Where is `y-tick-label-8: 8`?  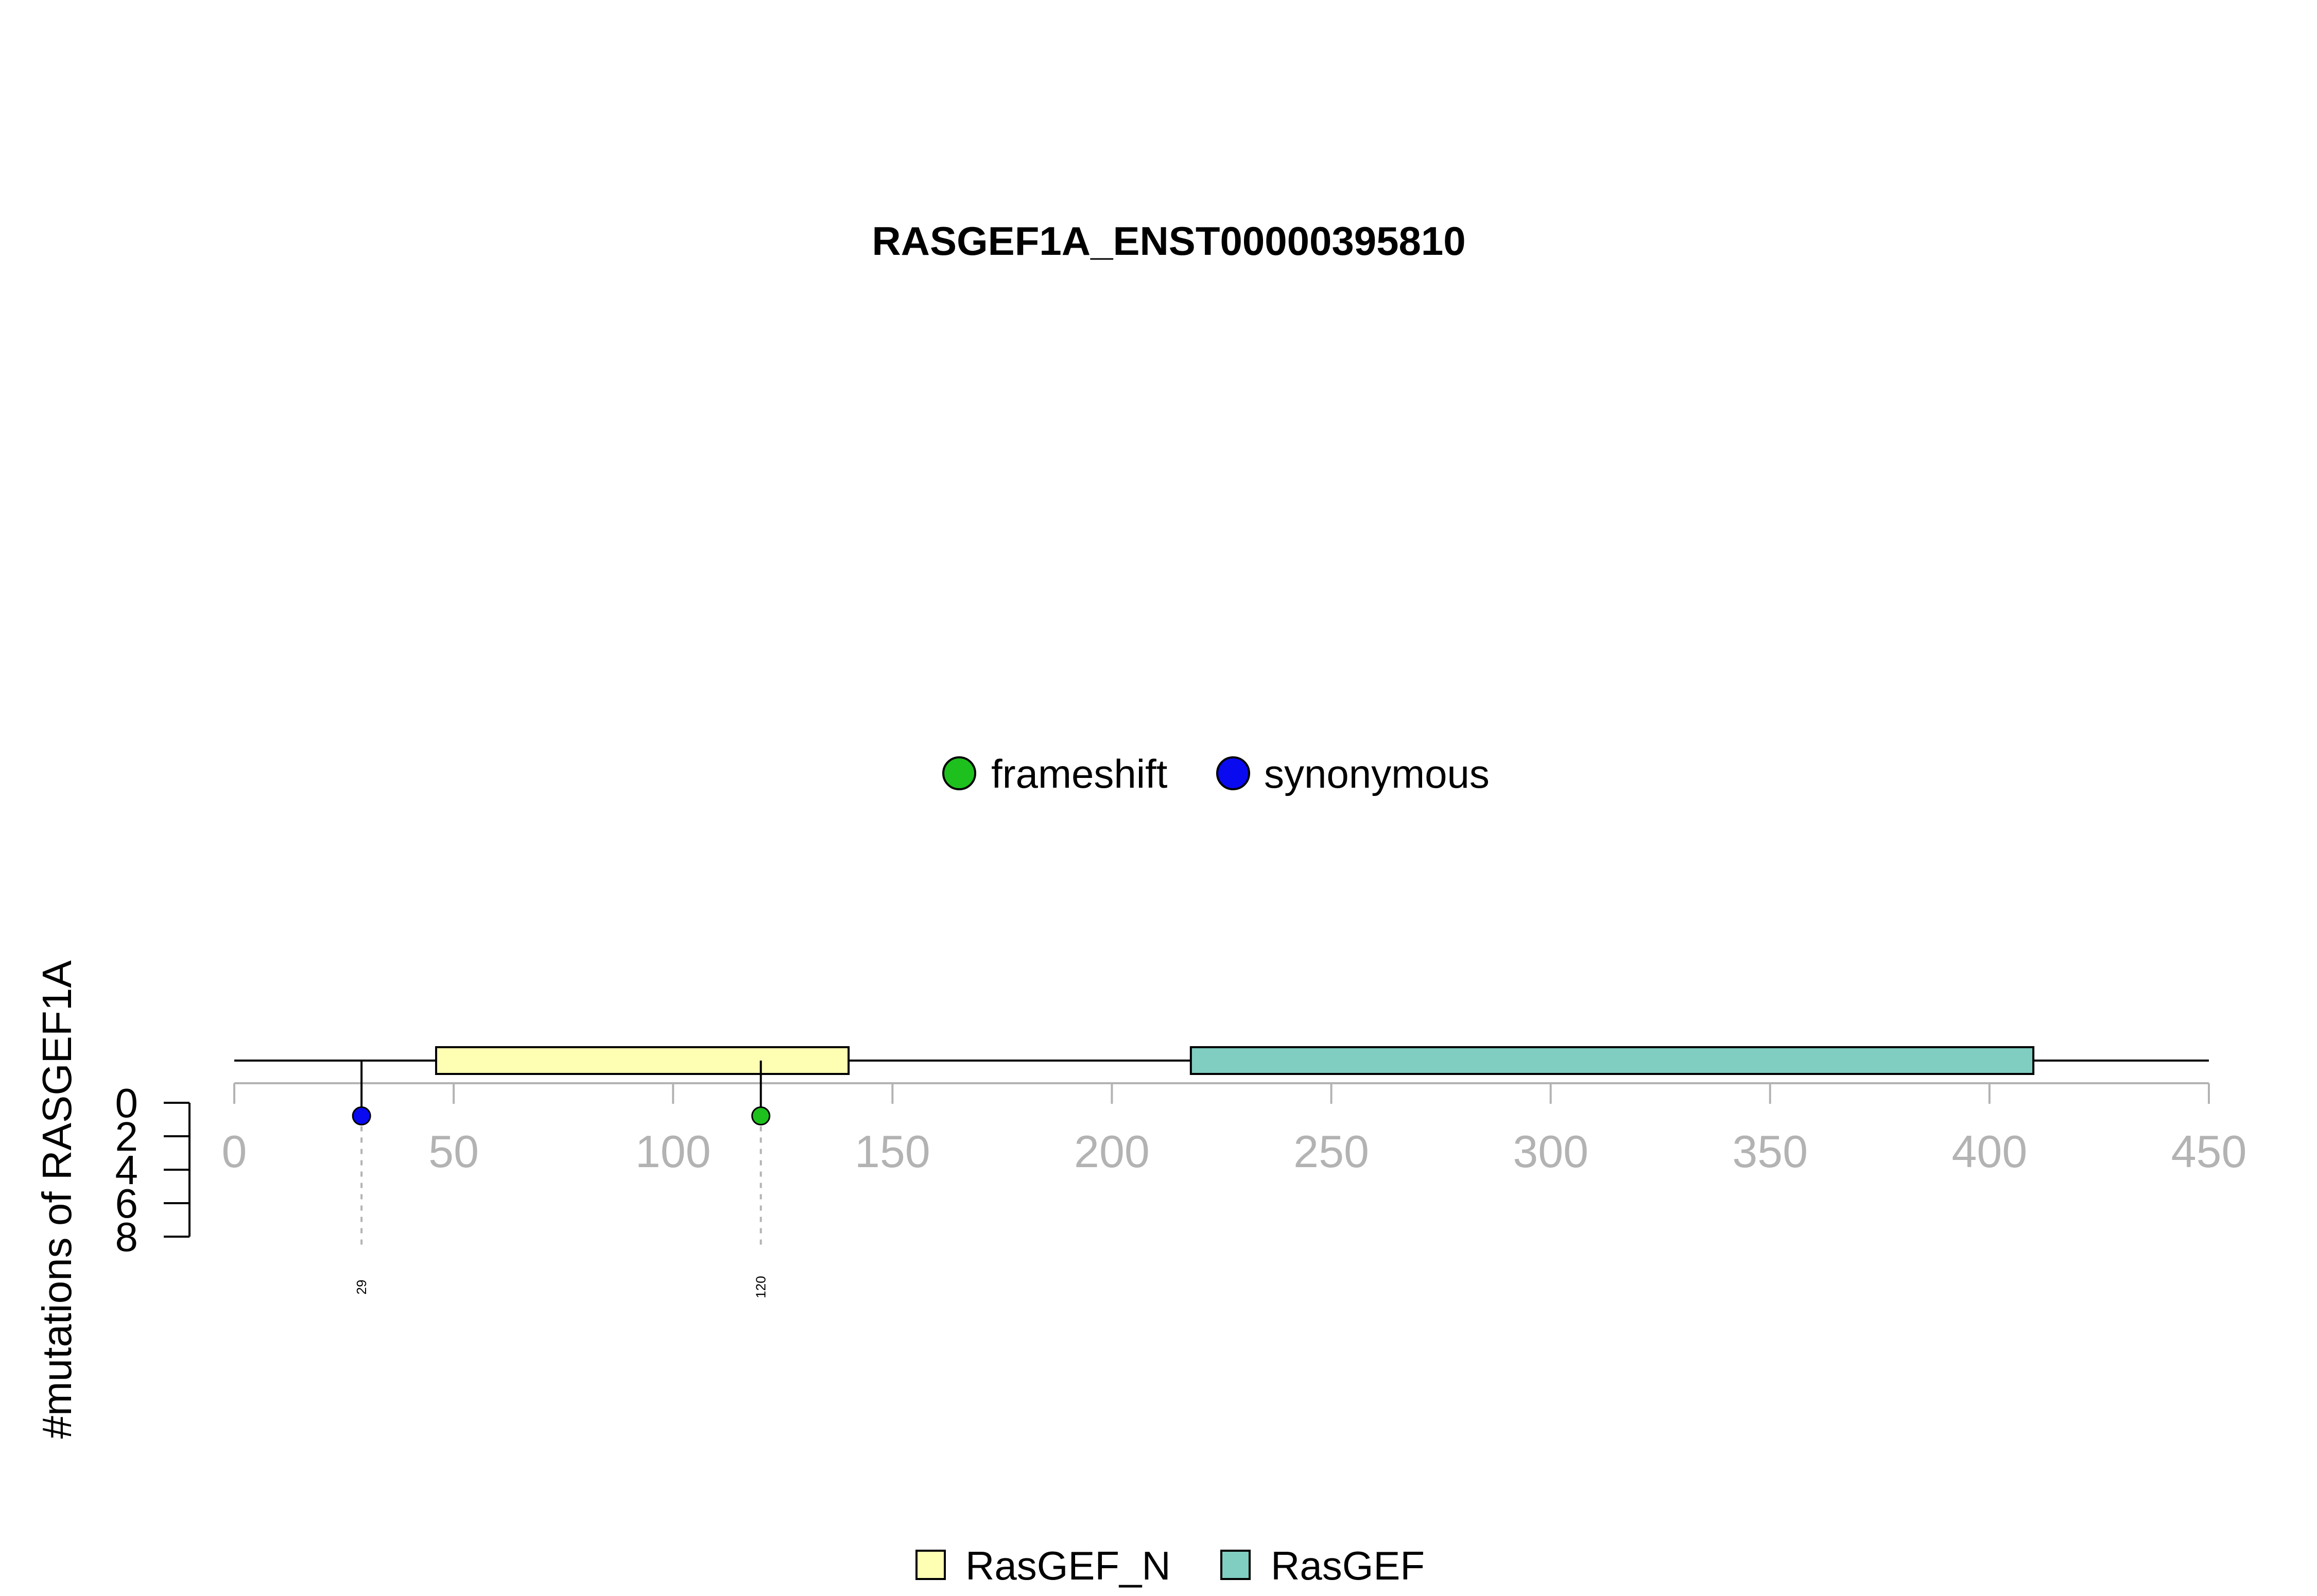
y-tick-label-8: 8 is located at coordinates (127, 1237).